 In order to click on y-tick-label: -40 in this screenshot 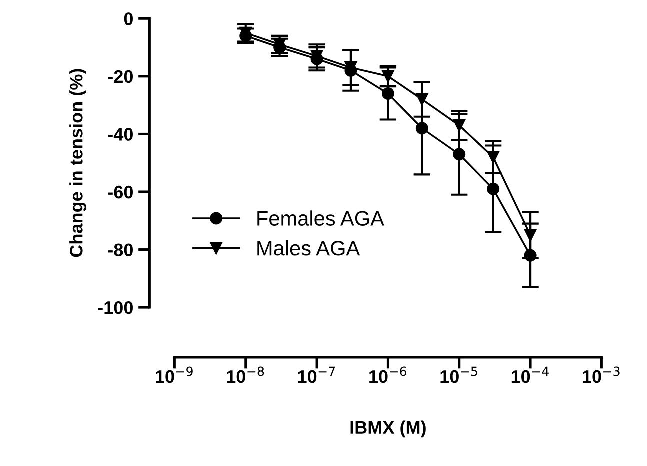, I will do `click(120, 134)`.